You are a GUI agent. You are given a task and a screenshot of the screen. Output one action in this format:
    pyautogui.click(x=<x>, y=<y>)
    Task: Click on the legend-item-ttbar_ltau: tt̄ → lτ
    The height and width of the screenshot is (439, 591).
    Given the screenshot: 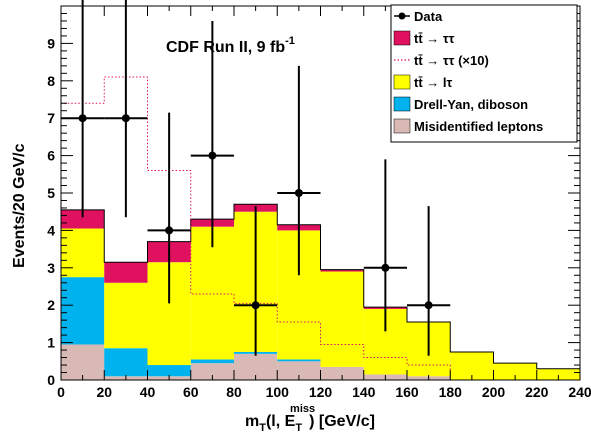 What is the action you would take?
    pyautogui.click(x=422, y=82)
    